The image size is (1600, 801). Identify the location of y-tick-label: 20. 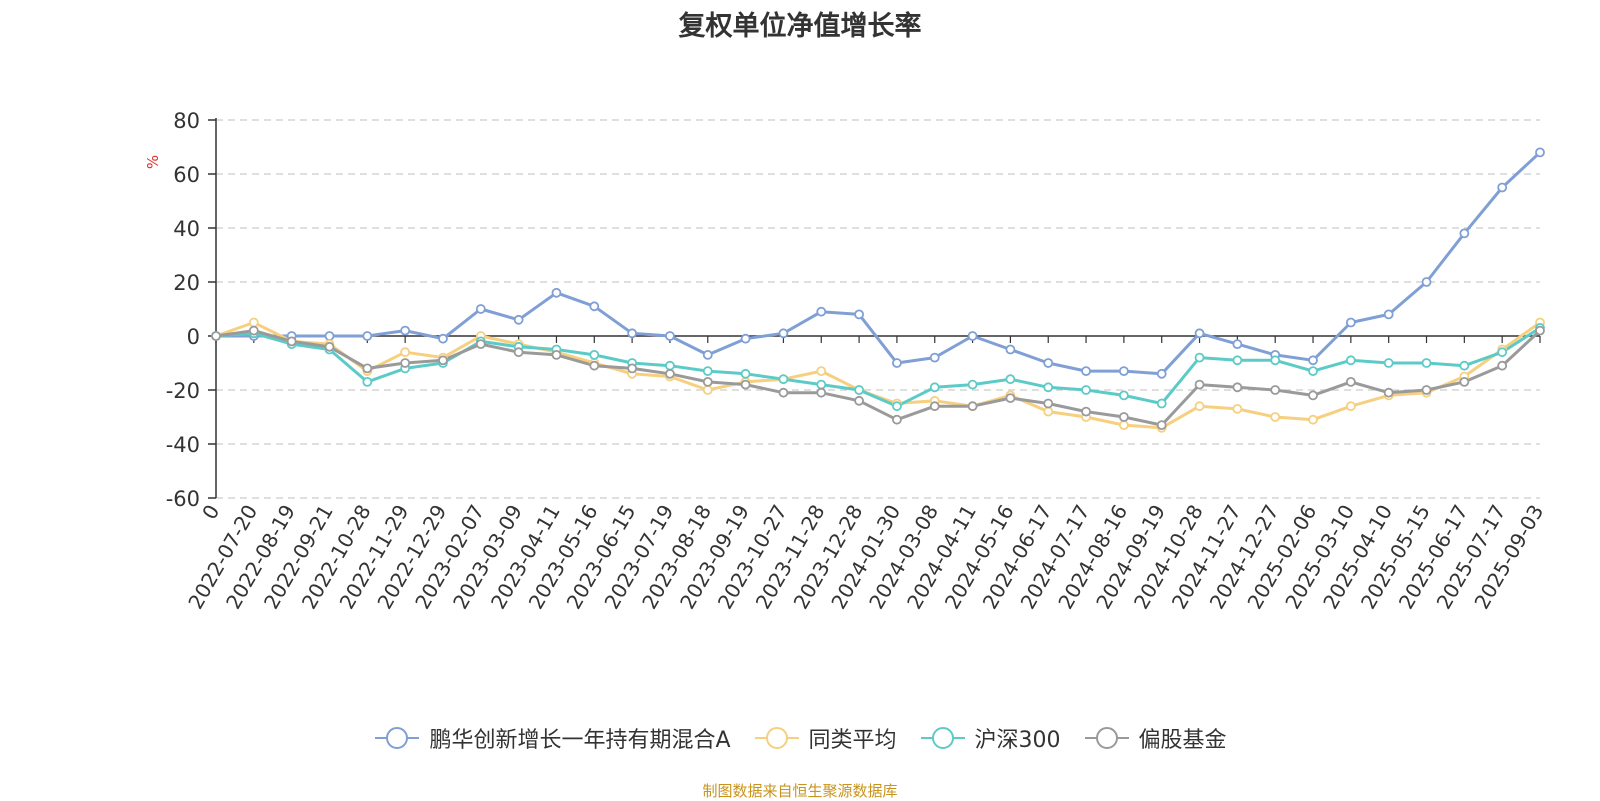
(186, 283).